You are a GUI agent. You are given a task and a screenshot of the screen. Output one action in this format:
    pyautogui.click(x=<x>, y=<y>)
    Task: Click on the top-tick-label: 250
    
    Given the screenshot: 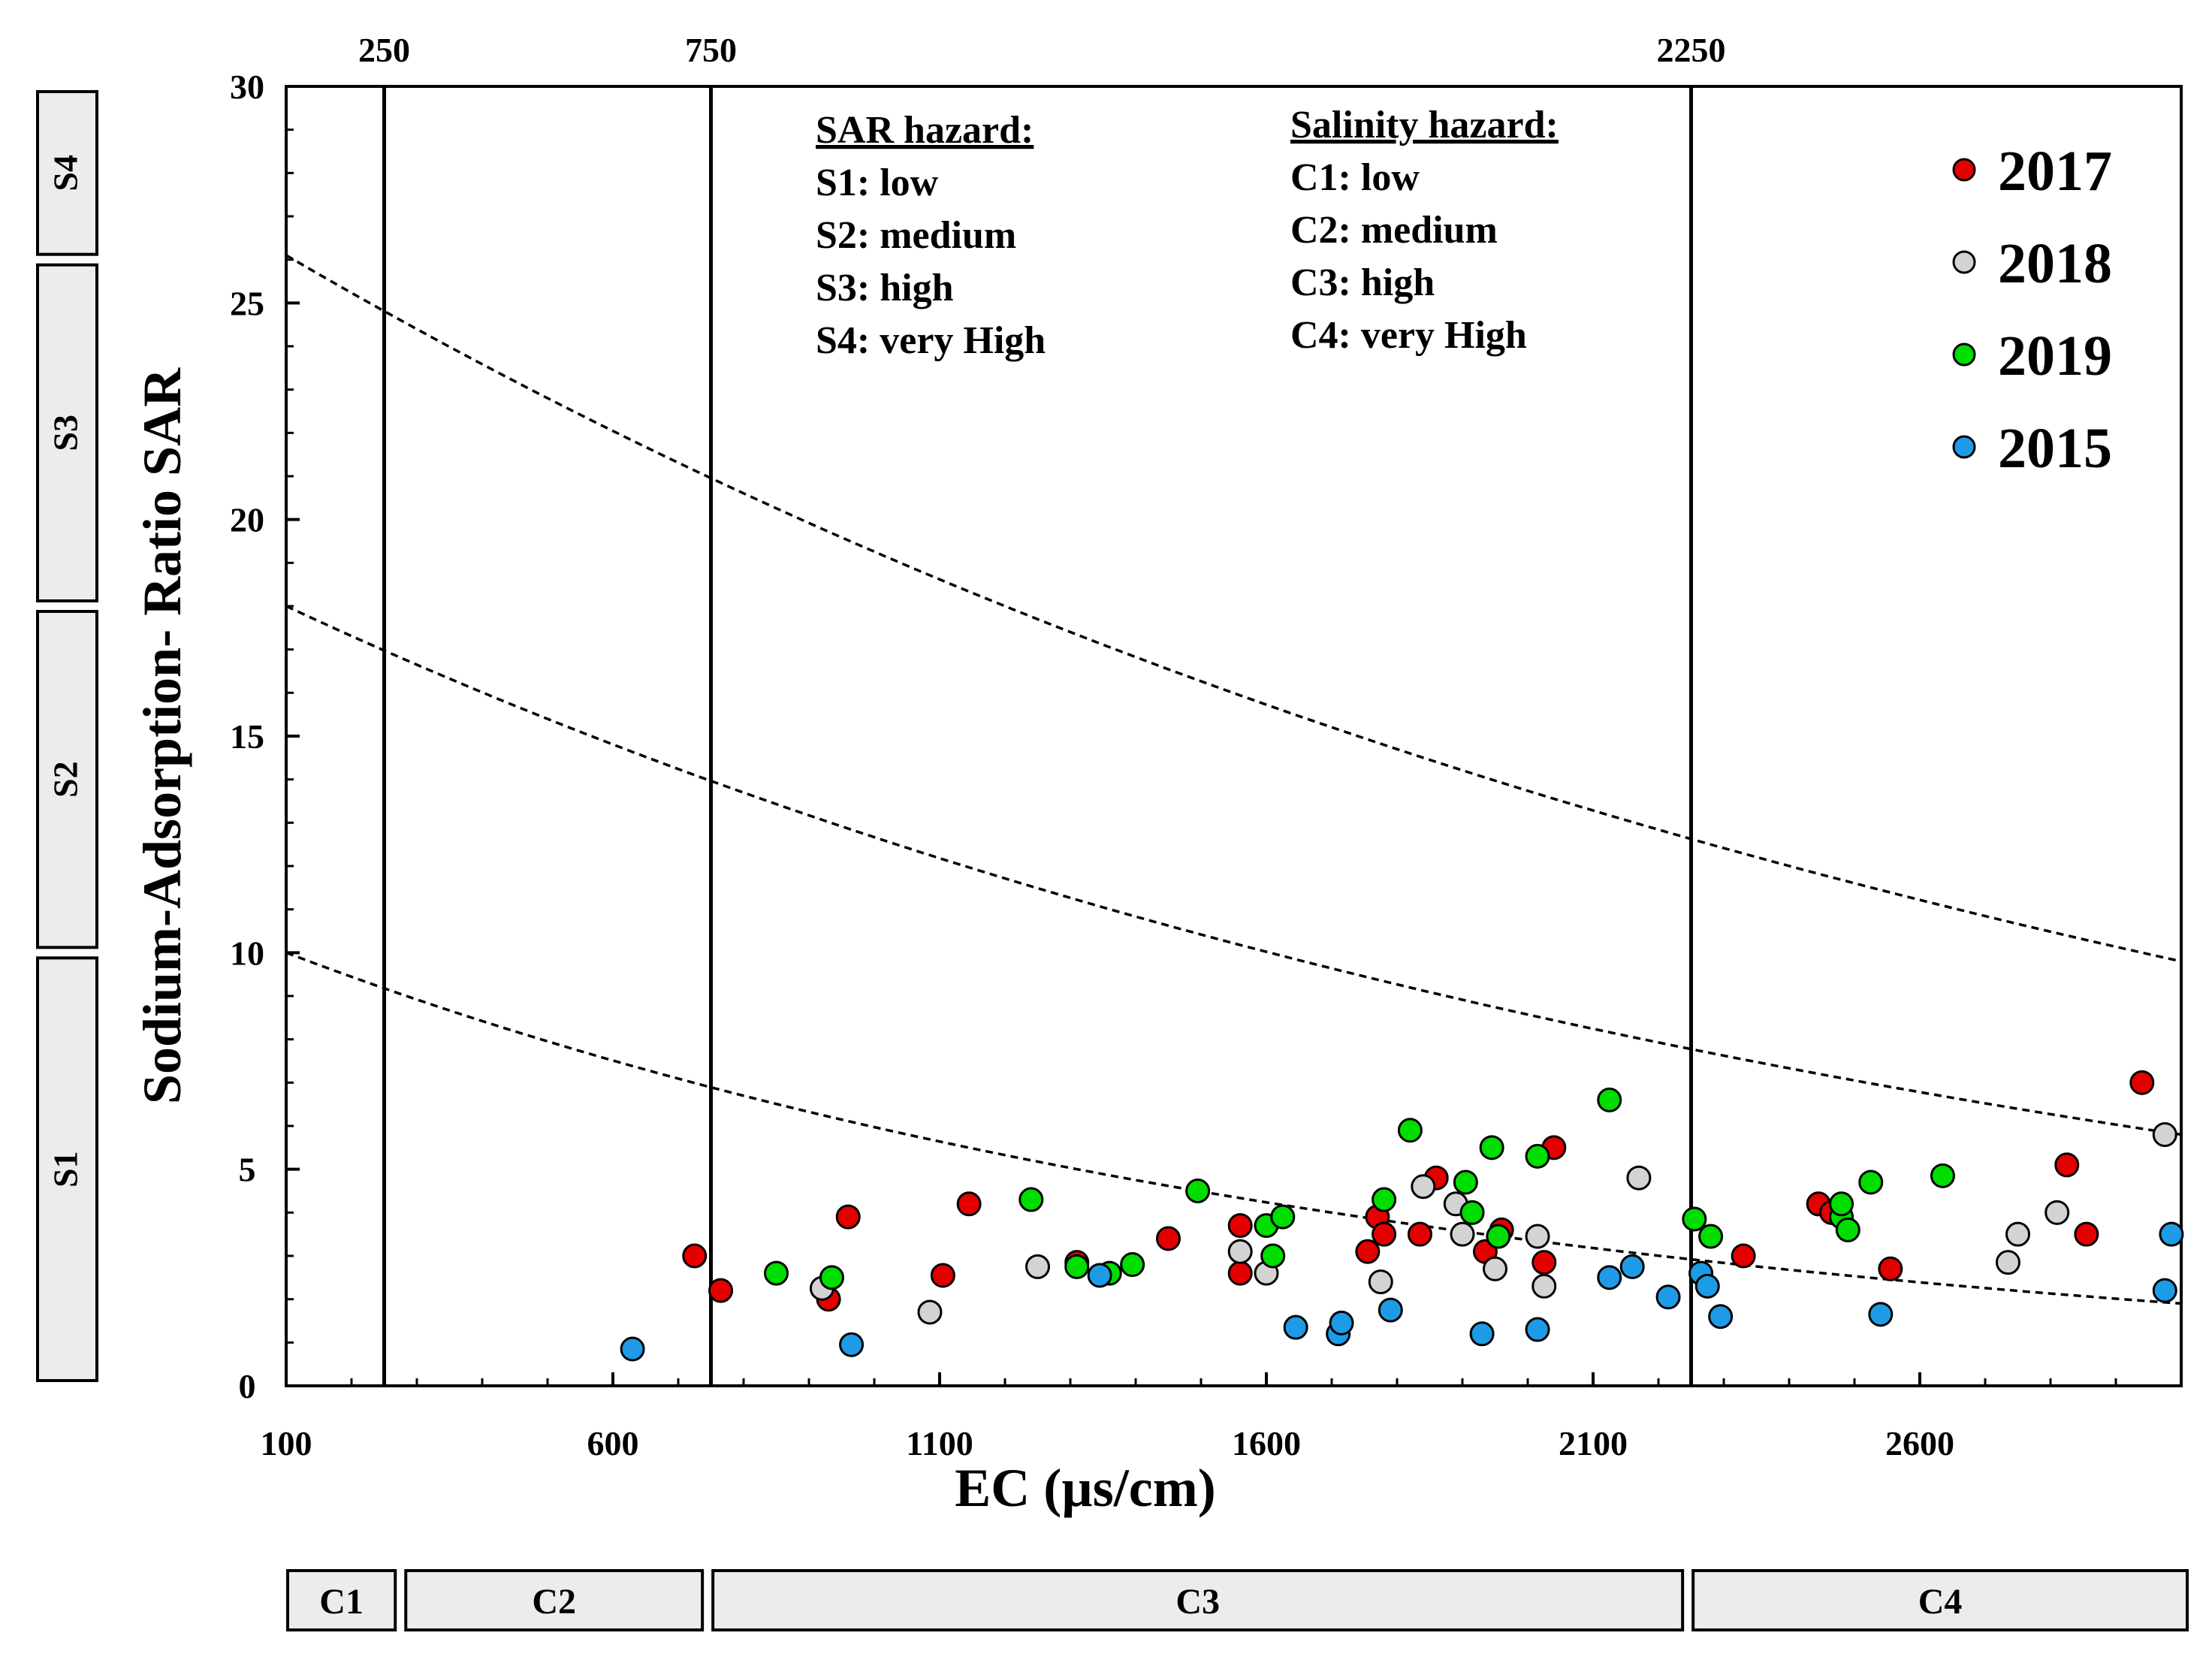 What is the action you would take?
    pyautogui.click(x=384, y=50)
    